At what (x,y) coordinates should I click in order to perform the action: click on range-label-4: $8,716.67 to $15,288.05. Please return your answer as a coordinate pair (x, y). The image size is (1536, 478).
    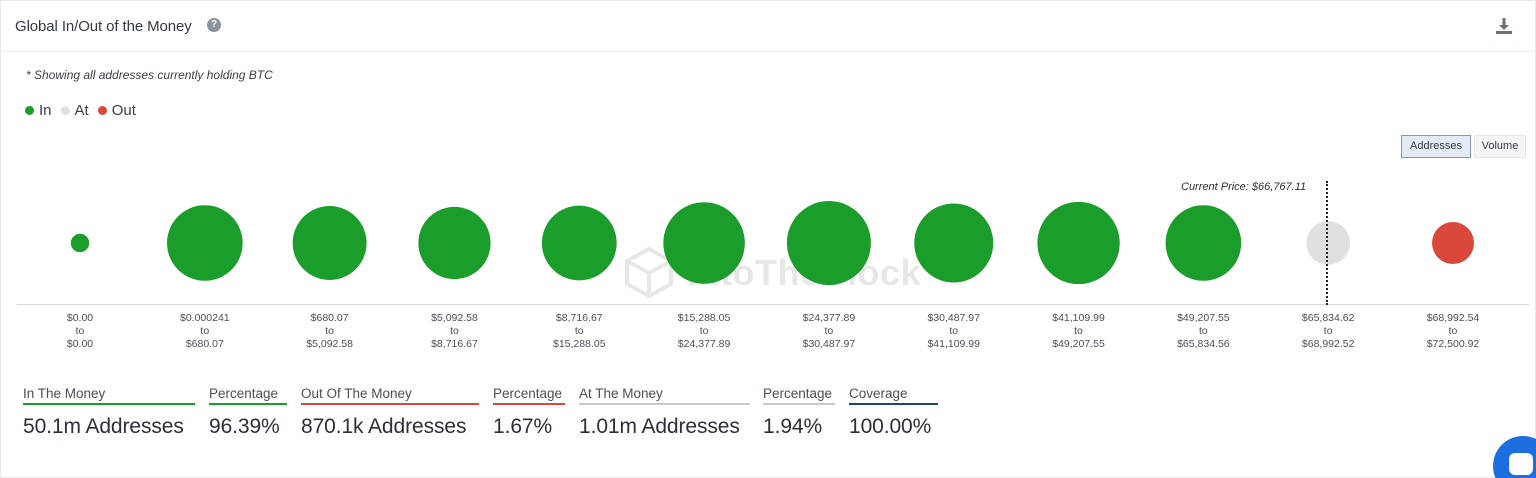
    Looking at the image, I should click on (579, 331).